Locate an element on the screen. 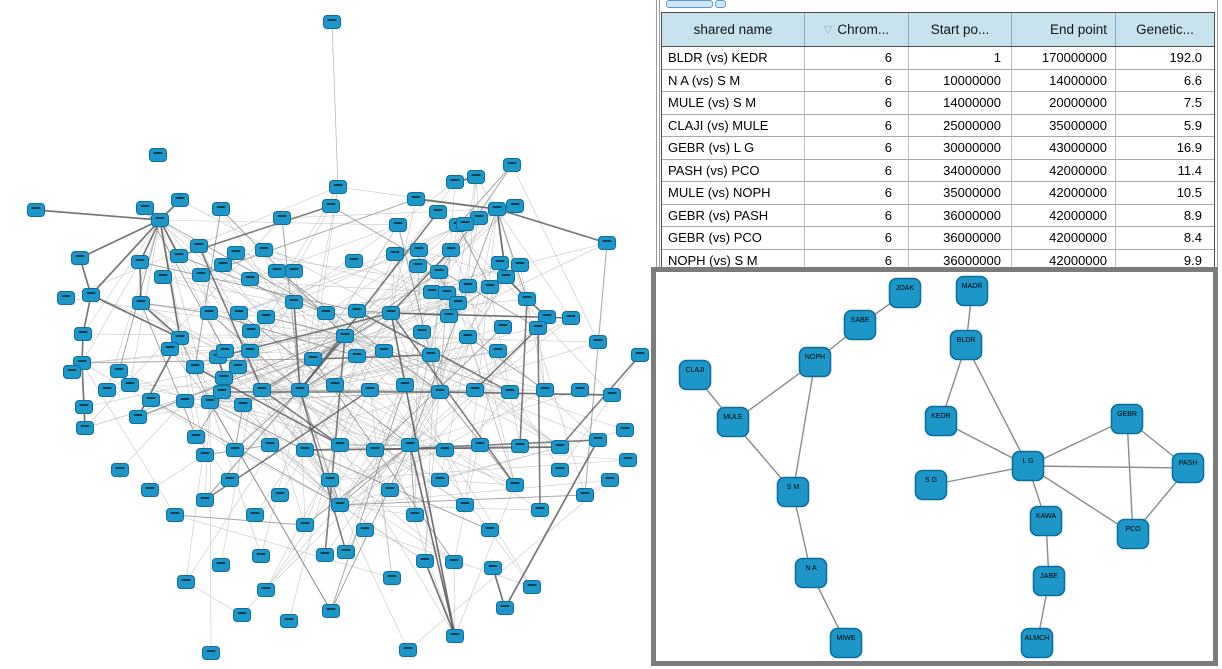 This screenshot has height=669, width=1222. table-row: BLDR (vs) KEDR 6 1 170000000 192.0 is located at coordinates (938, 58).